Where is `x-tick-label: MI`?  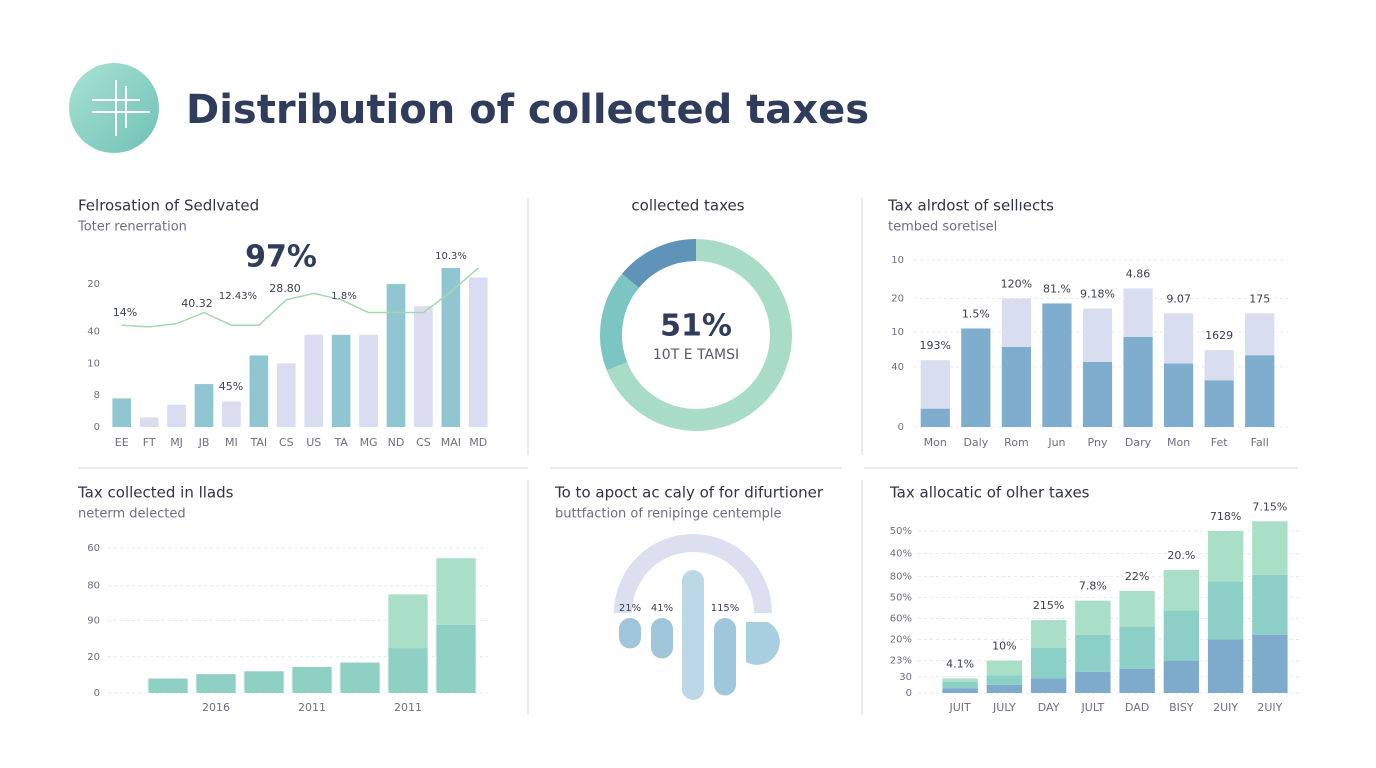 x-tick-label: MI is located at coordinates (231, 442).